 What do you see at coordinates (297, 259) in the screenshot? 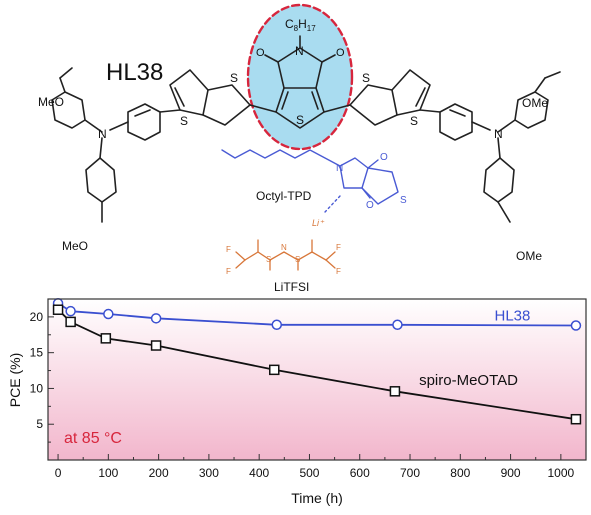
I see `litfsi-atom-s2: S` at bounding box center [297, 259].